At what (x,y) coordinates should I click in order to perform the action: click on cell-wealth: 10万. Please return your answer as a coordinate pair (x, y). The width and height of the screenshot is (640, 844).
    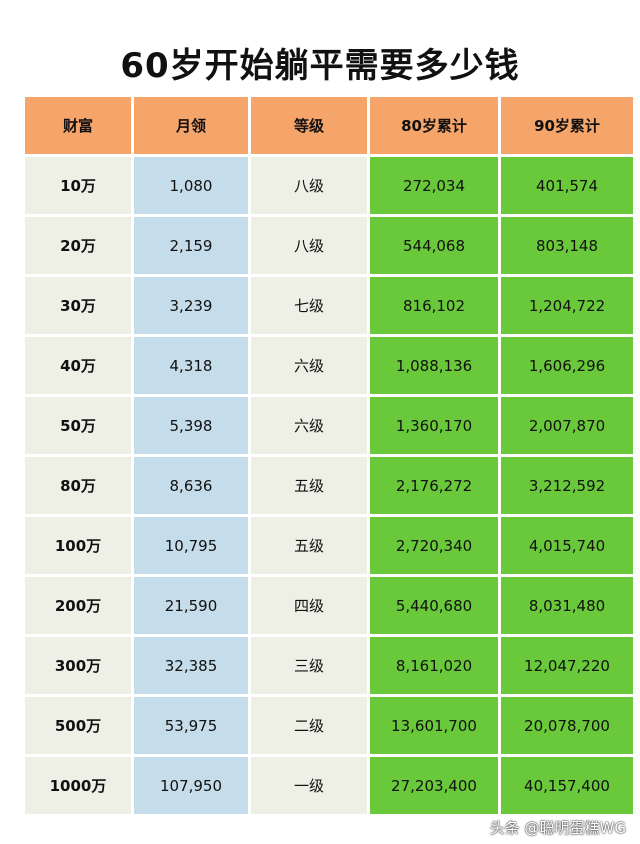
    Looking at the image, I should click on (78, 185).